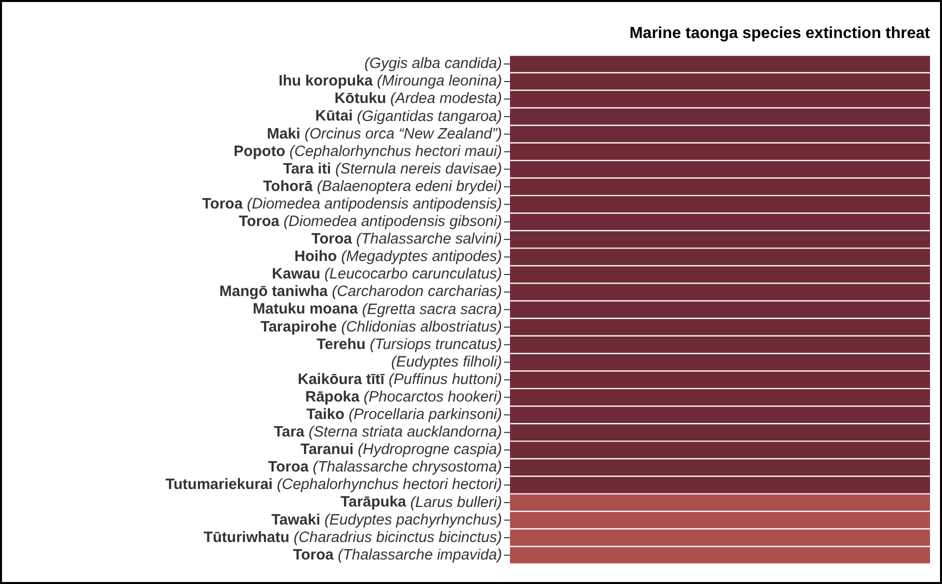 Image resolution: width=942 pixels, height=584 pixels. I want to click on y-tick-label: Kūtai (Gigantidas tangaroa), so click(408, 116).